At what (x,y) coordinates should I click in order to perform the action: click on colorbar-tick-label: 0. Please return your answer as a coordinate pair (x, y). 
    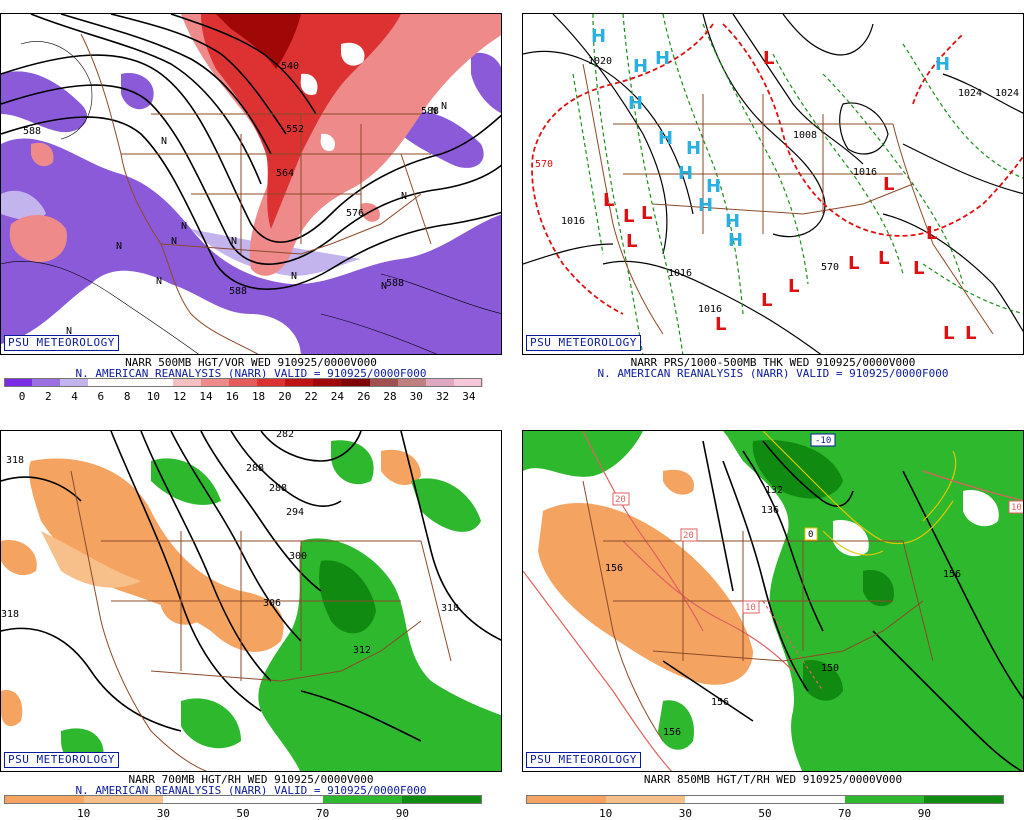
    Looking at the image, I should click on (22, 396).